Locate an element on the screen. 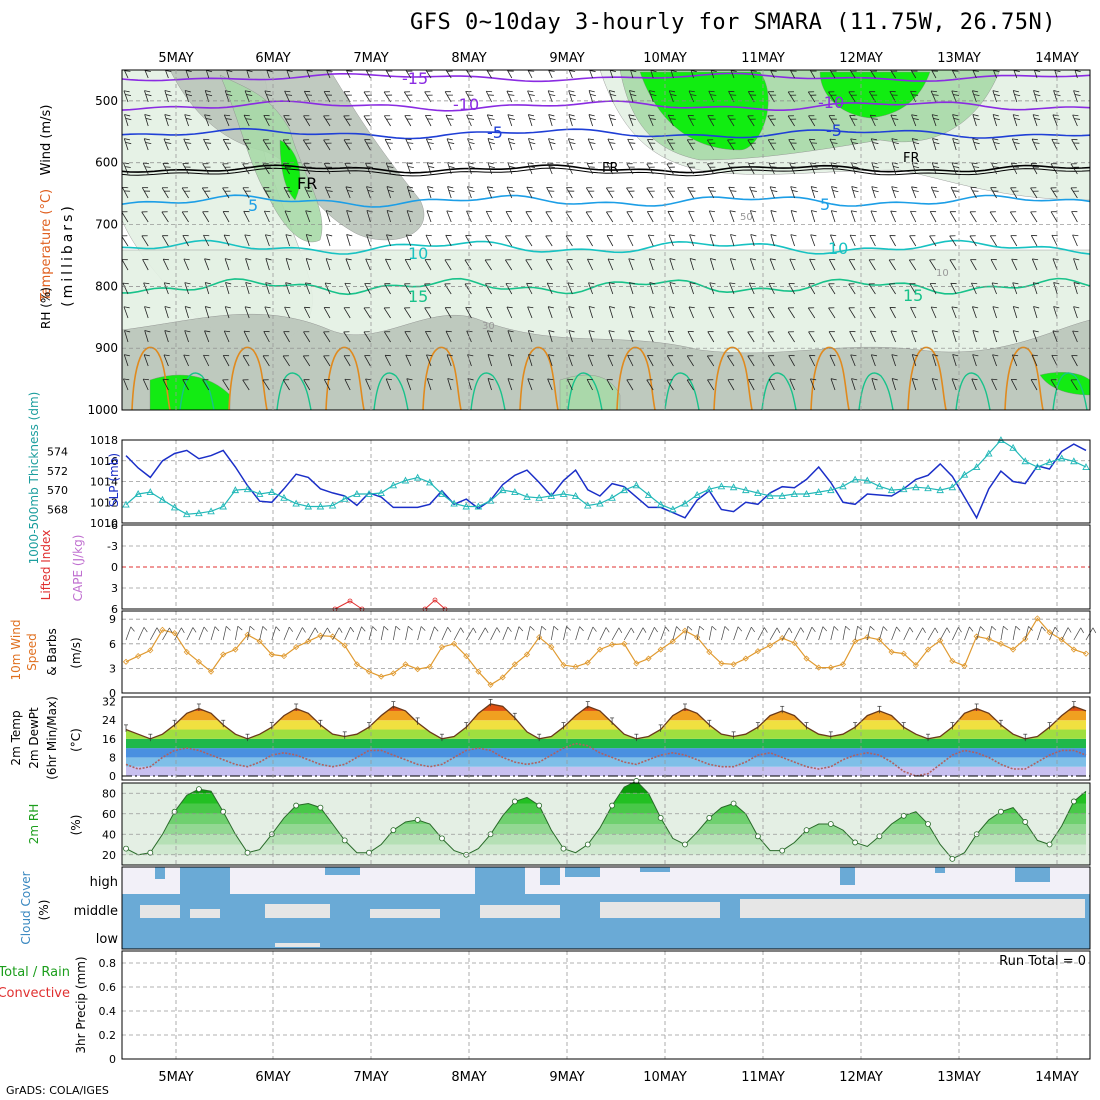  cloud-high-bar is located at coordinates (160, 873).